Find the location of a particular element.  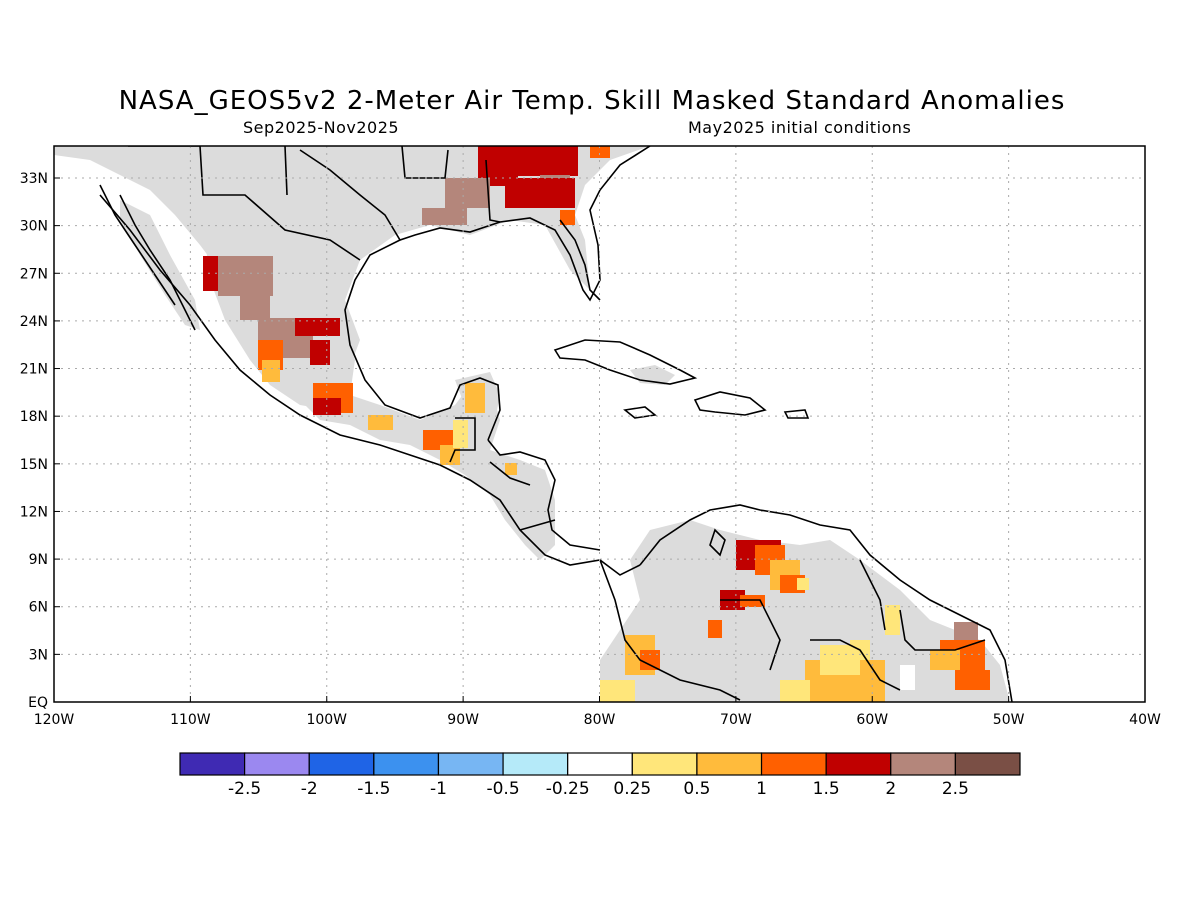

colorbar-label: 1.5 is located at coordinates (826, 789).